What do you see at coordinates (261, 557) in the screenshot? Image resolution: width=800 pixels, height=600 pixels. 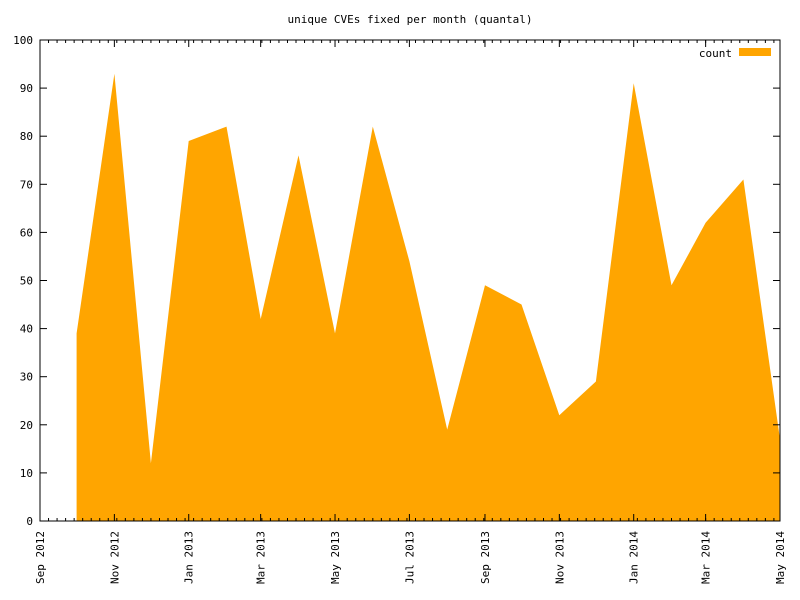 I see `x-tick-label: Mar 2013` at bounding box center [261, 557].